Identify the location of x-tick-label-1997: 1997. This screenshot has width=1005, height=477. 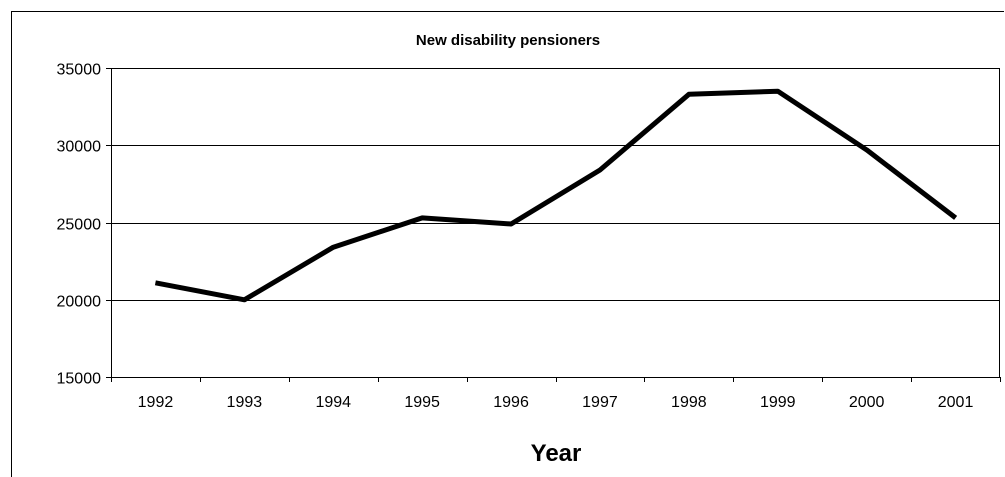
(600, 402).